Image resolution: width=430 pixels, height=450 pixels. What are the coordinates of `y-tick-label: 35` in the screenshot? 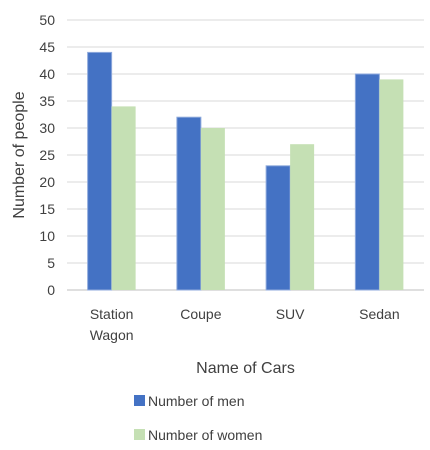 It's located at (47, 101).